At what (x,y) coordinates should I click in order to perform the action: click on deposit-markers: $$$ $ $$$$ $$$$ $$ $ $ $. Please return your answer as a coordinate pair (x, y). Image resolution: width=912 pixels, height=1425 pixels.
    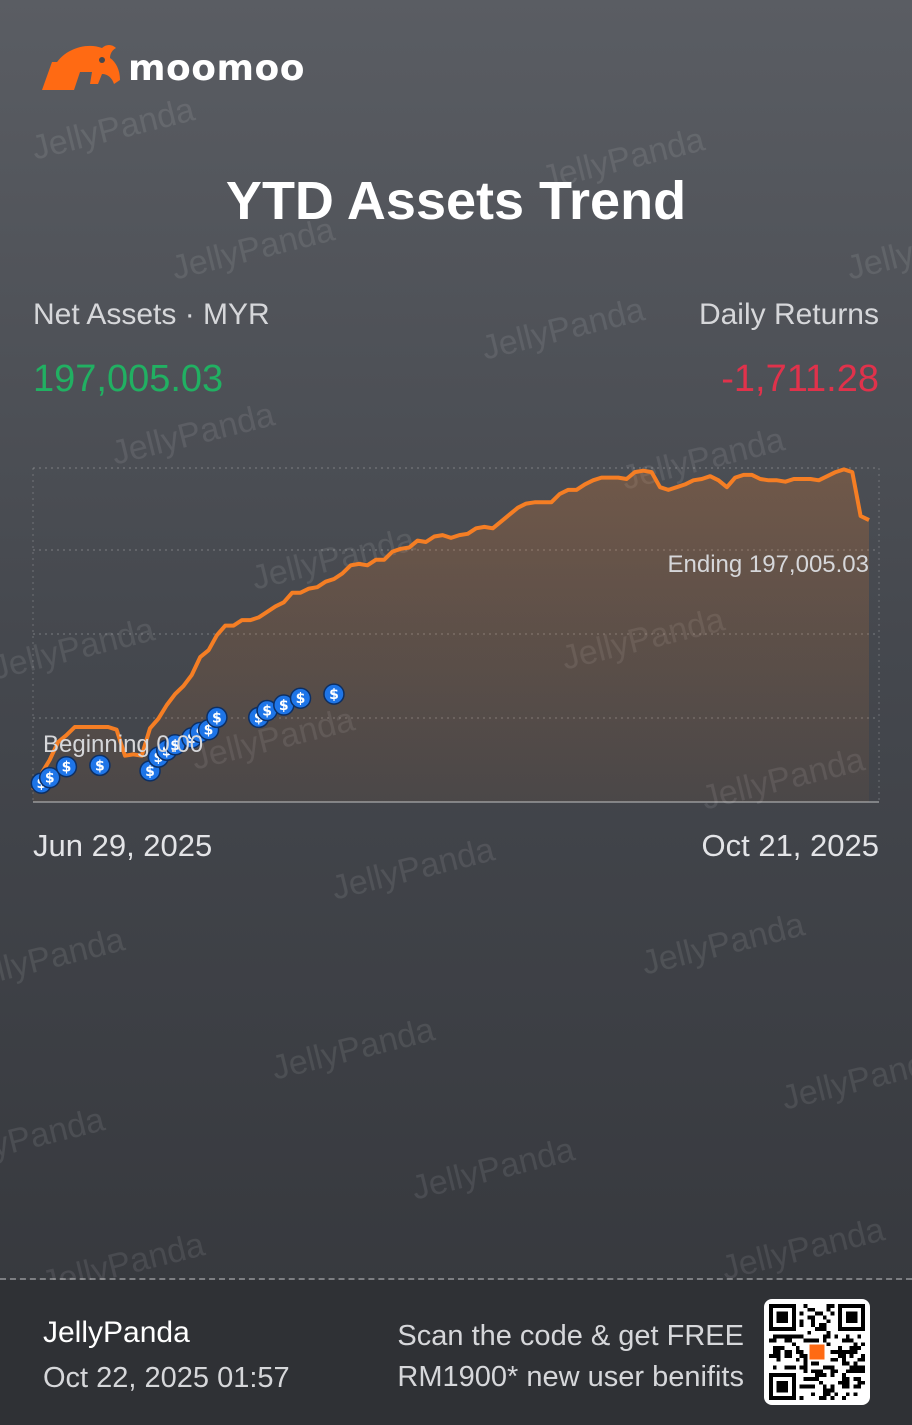
    Looking at the image, I should click on (187, 738).